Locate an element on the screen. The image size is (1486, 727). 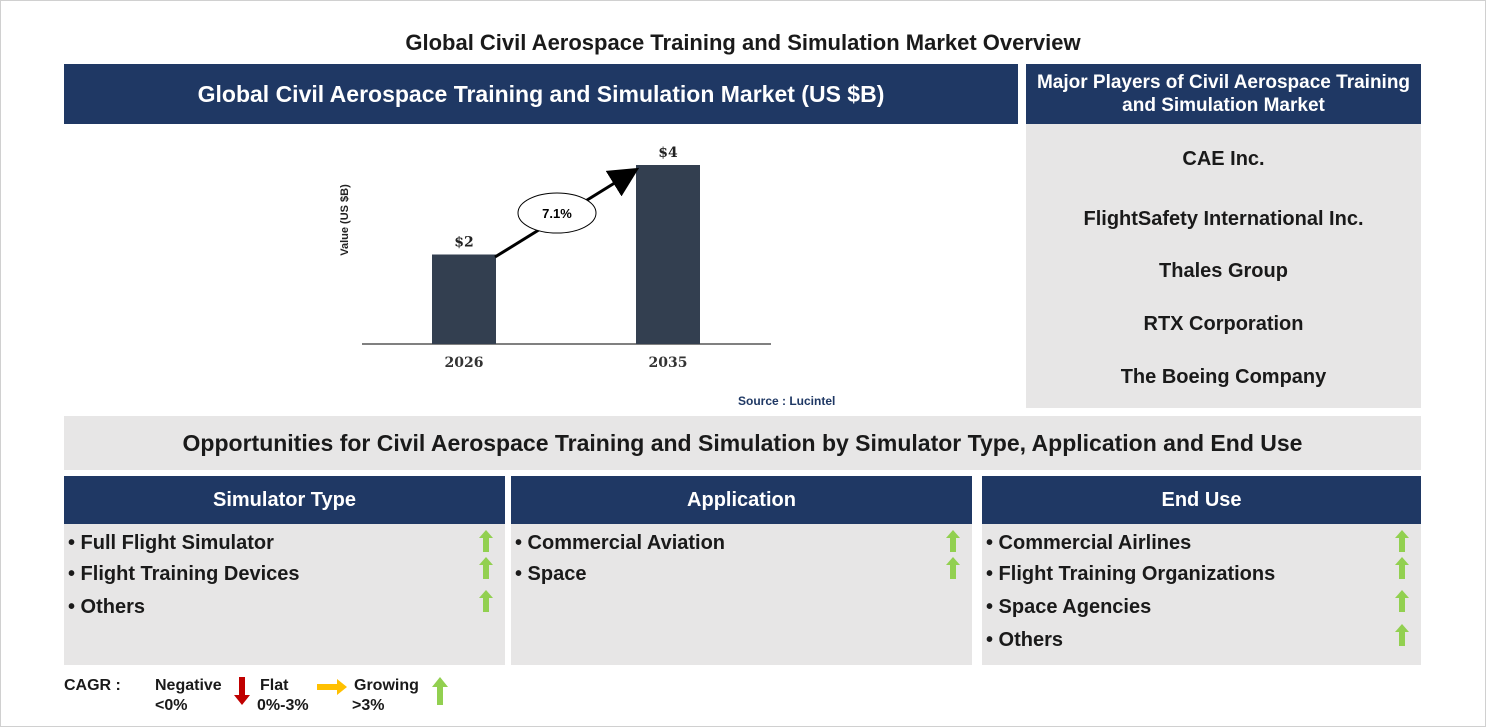
legend-flat-label: Flat is located at coordinates (274, 685).